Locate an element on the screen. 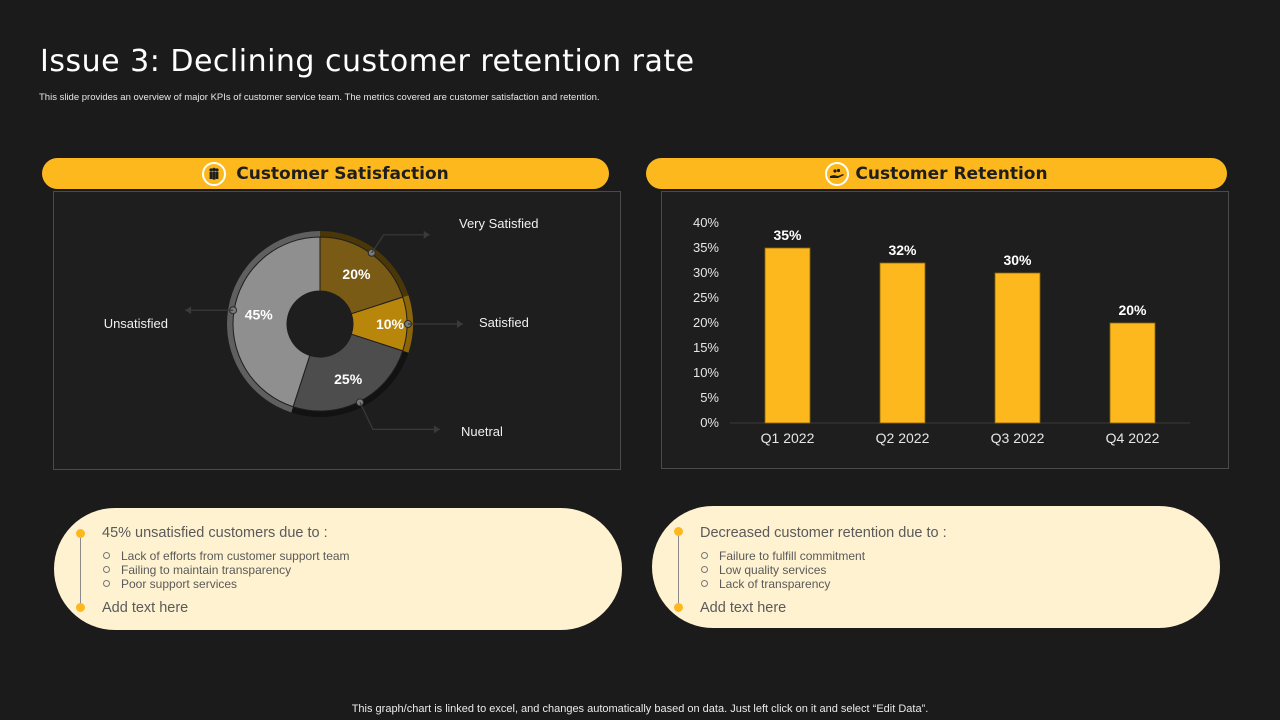 The height and width of the screenshot is (720, 1280). donut-callout-arrow-very-satisfied is located at coordinates (426, 234).